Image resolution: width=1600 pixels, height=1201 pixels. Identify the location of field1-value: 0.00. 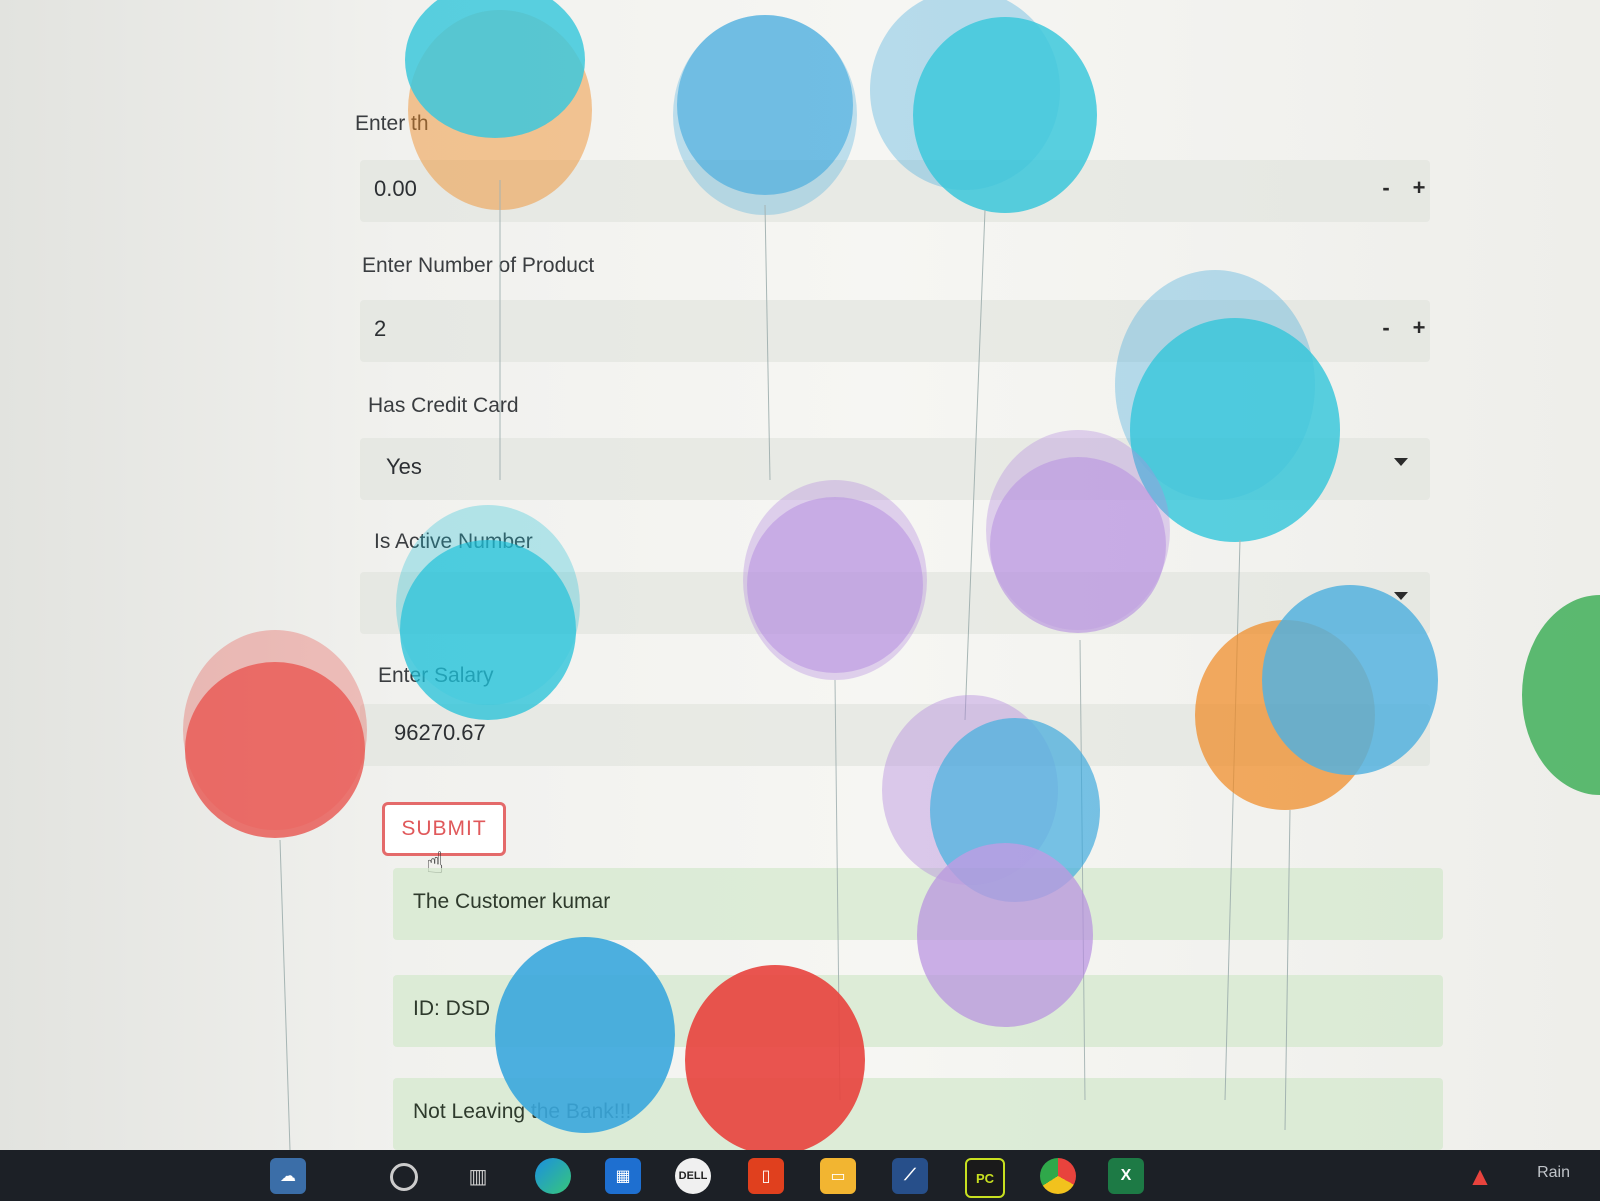
(395, 188).